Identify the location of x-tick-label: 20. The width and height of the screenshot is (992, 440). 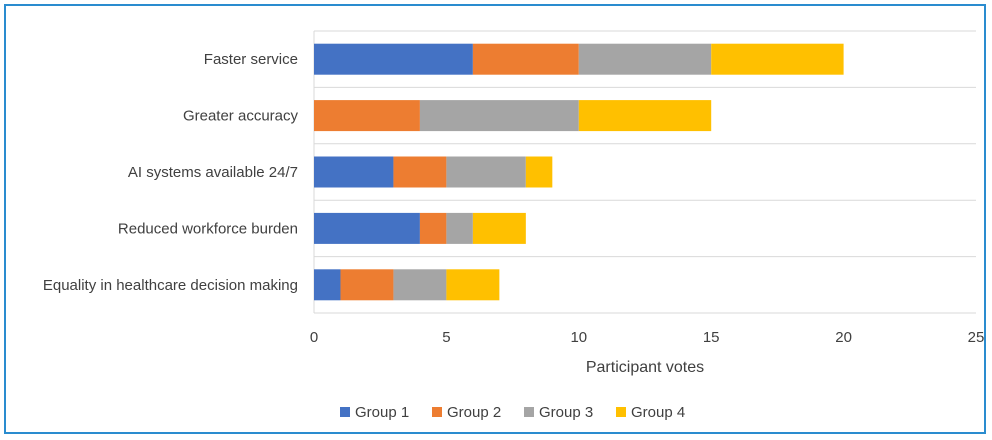
(843, 337).